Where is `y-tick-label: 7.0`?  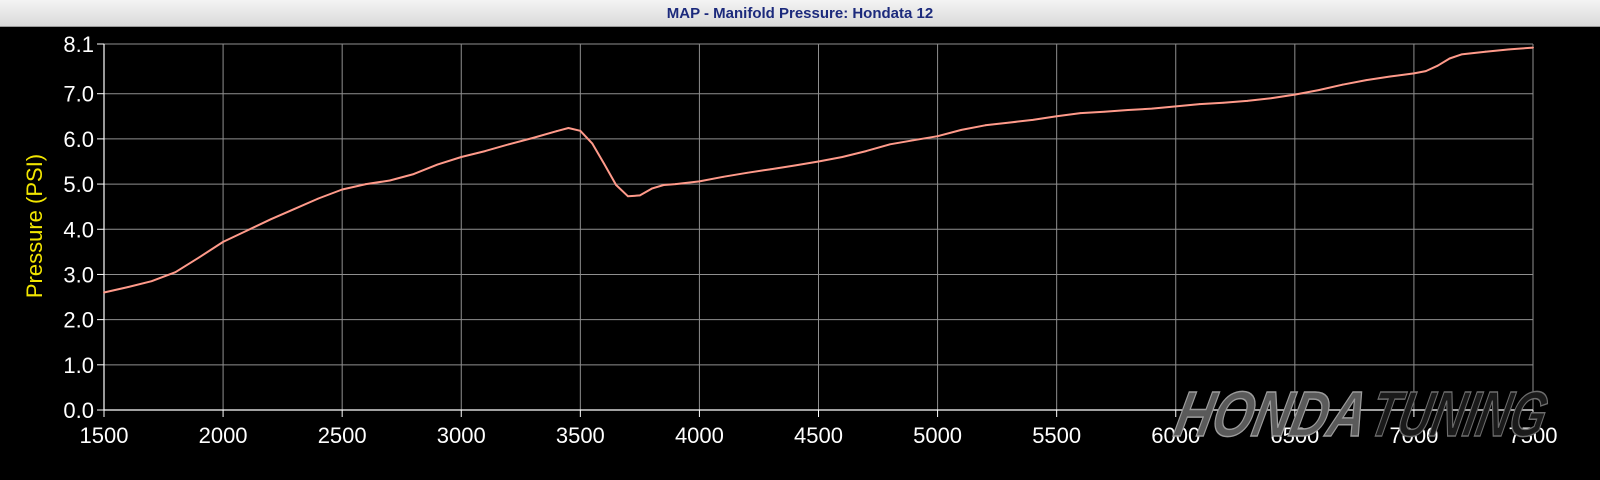 y-tick-label: 7.0 is located at coordinates (78, 94).